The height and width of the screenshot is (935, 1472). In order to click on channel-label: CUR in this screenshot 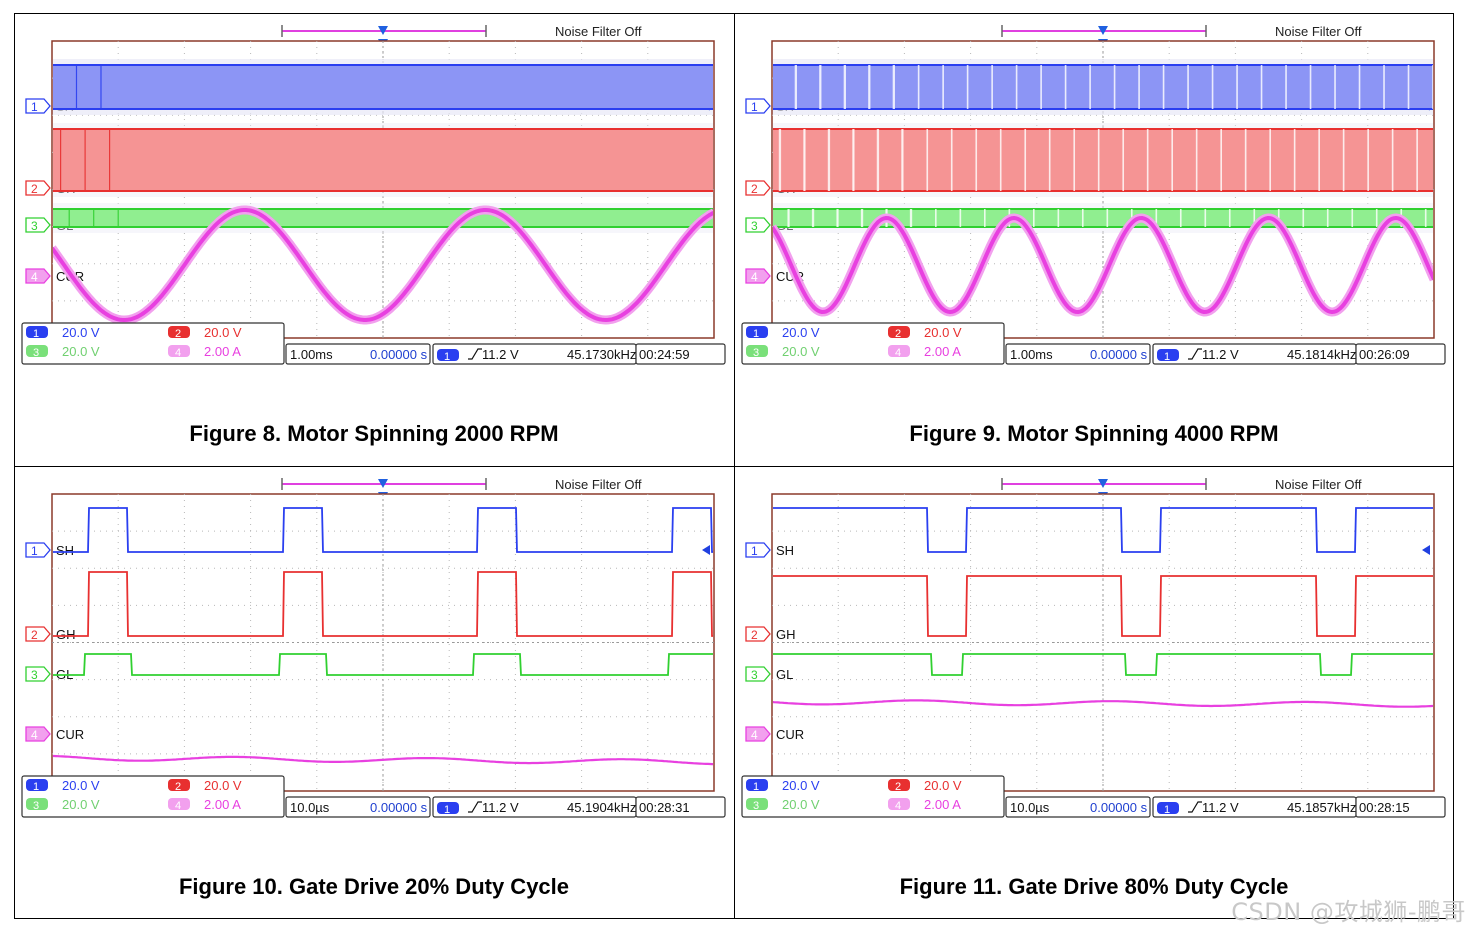, I will do `click(790, 734)`.